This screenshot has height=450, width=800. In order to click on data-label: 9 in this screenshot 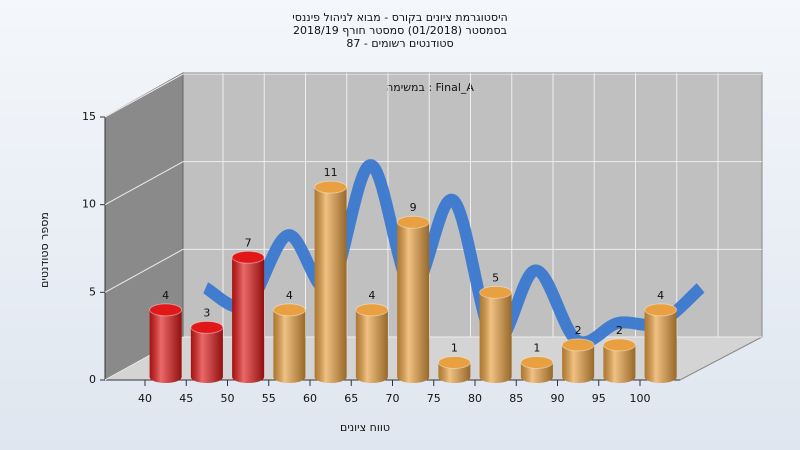, I will do `click(413, 207)`.